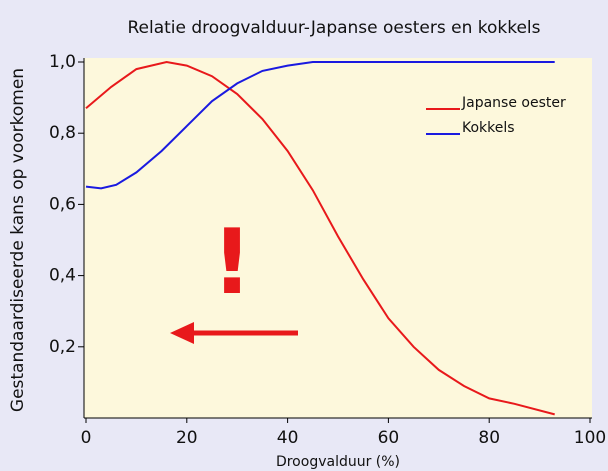 Image resolution: width=608 pixels, height=471 pixels. What do you see at coordinates (62, 62) in the screenshot?
I see `y-tick-label: 1,0` at bounding box center [62, 62].